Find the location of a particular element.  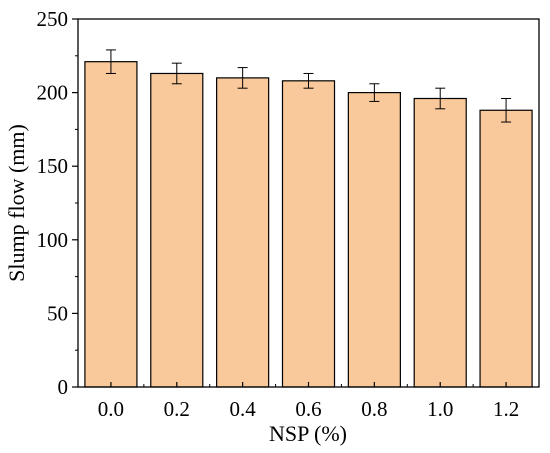

y-tick-label-100: 100 is located at coordinates (53, 240).